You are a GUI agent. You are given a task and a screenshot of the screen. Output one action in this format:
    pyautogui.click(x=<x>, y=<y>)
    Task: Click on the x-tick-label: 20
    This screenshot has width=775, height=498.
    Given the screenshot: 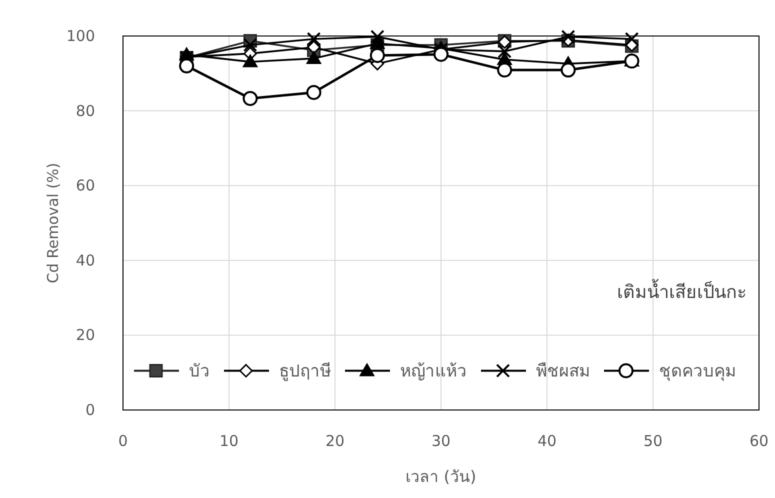 What is the action you would take?
    pyautogui.click(x=335, y=441)
    